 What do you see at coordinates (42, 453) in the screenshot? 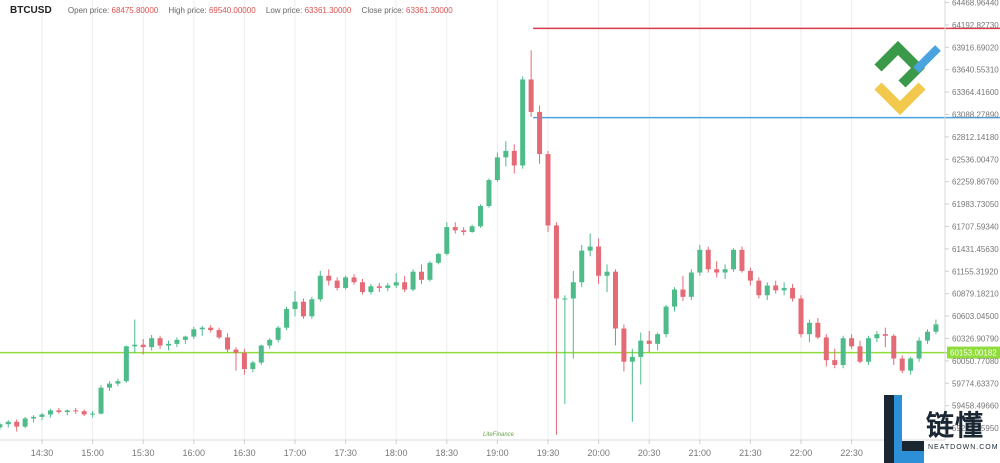
I see `x-tick-label: 14:30` at bounding box center [42, 453].